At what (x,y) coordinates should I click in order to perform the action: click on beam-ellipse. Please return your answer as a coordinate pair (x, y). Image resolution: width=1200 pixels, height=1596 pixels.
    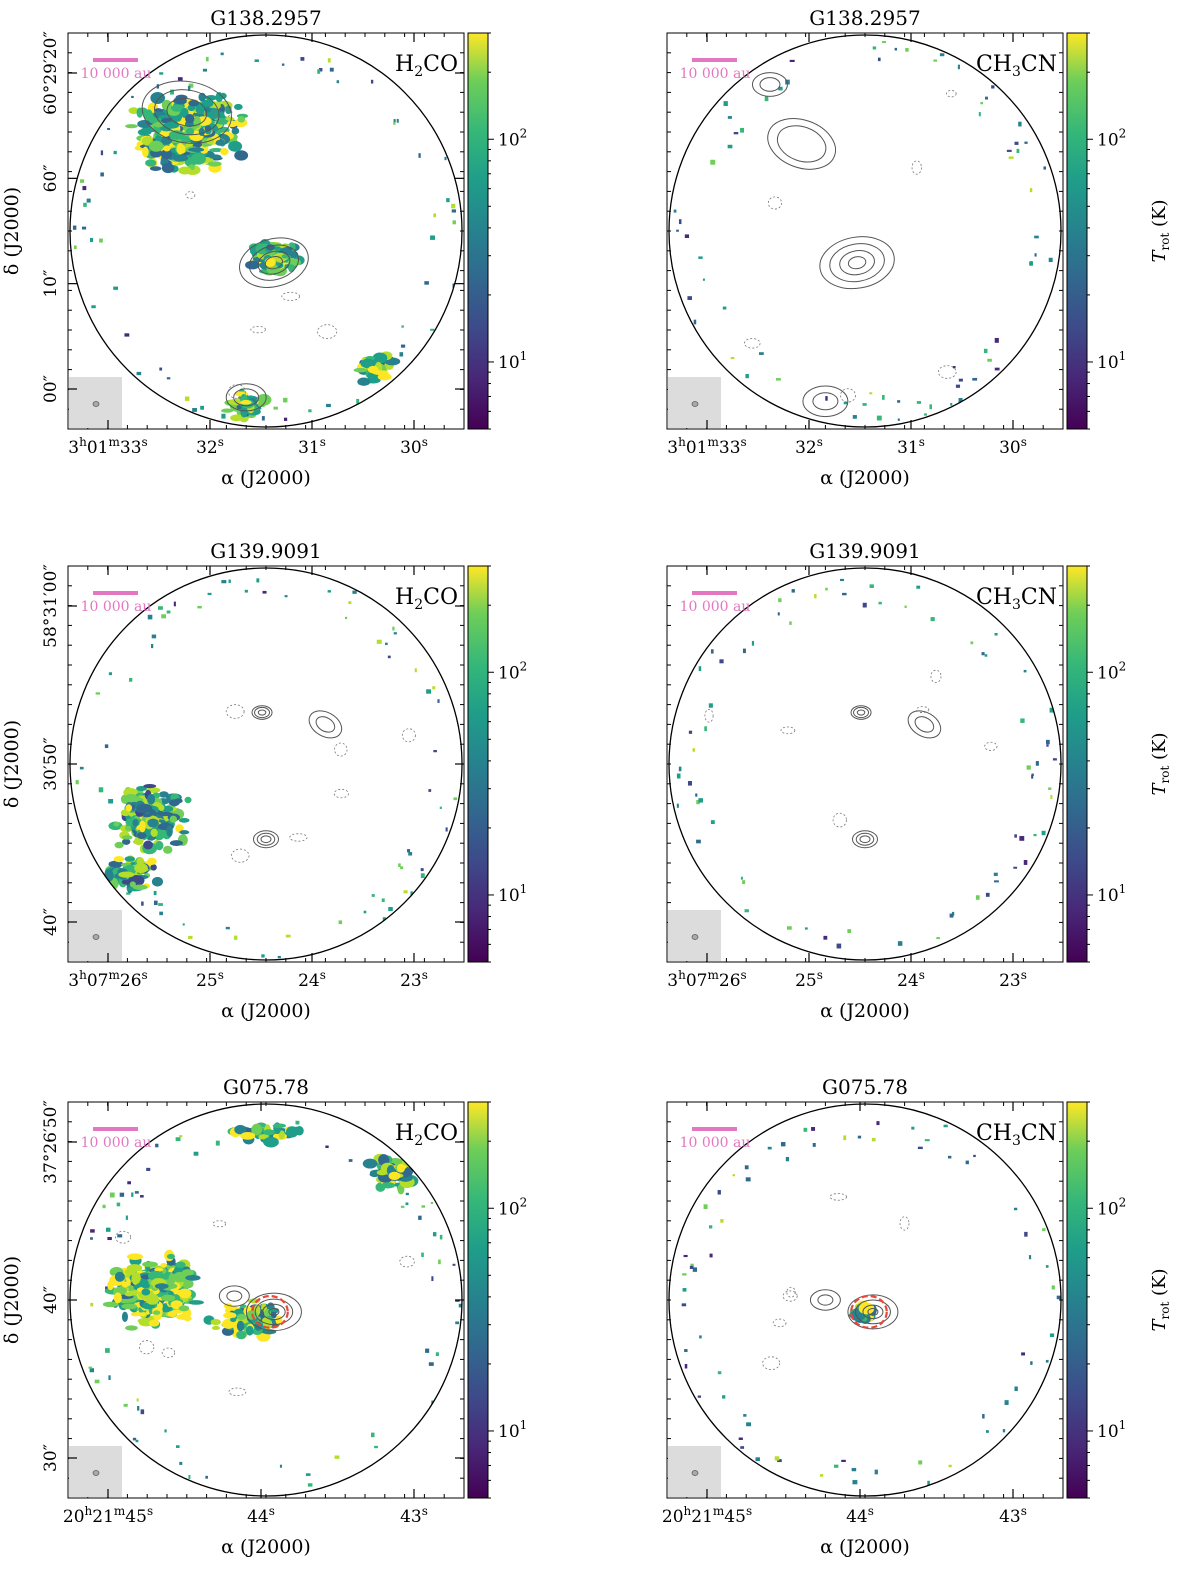
    Looking at the image, I should click on (695, 937).